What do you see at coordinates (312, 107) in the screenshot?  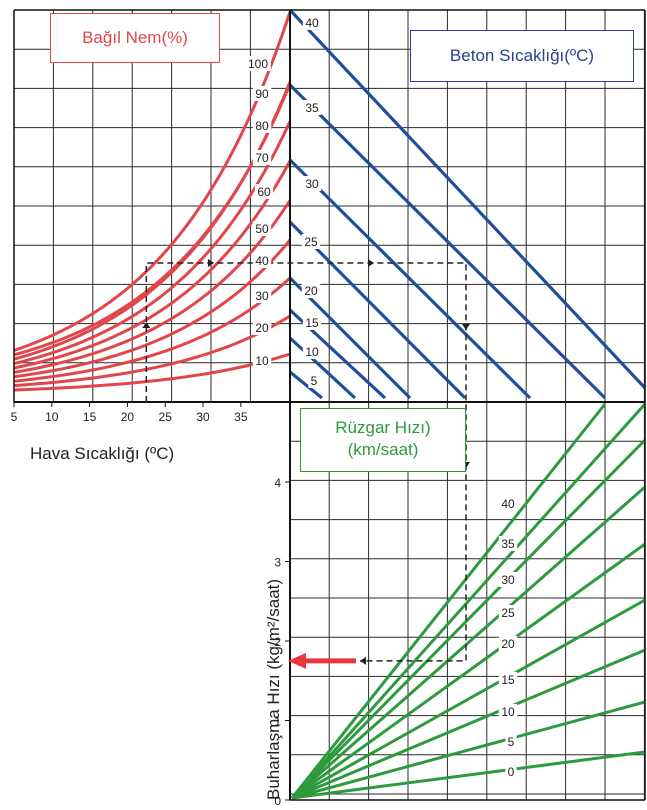 I see `concrete-line-label-35-bg` at bounding box center [312, 107].